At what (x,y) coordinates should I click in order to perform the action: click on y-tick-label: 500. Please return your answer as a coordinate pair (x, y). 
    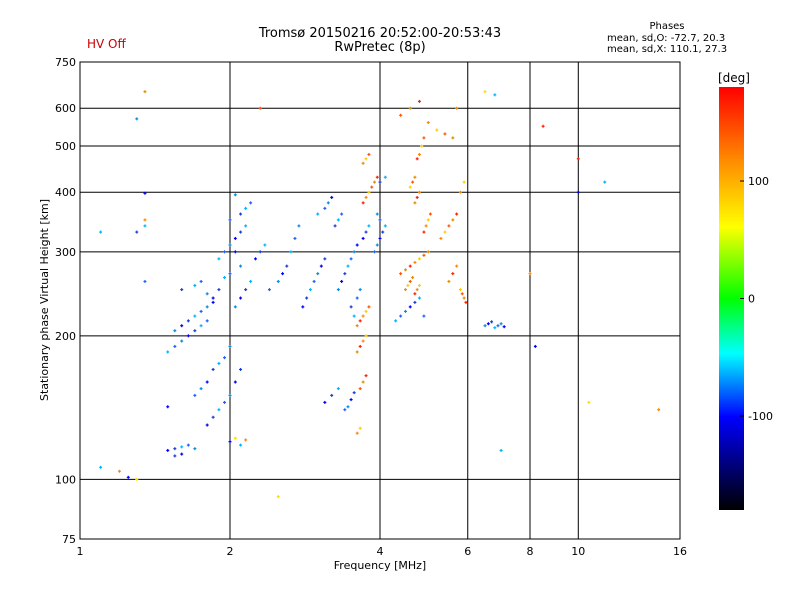
    Looking at the image, I should click on (65, 146).